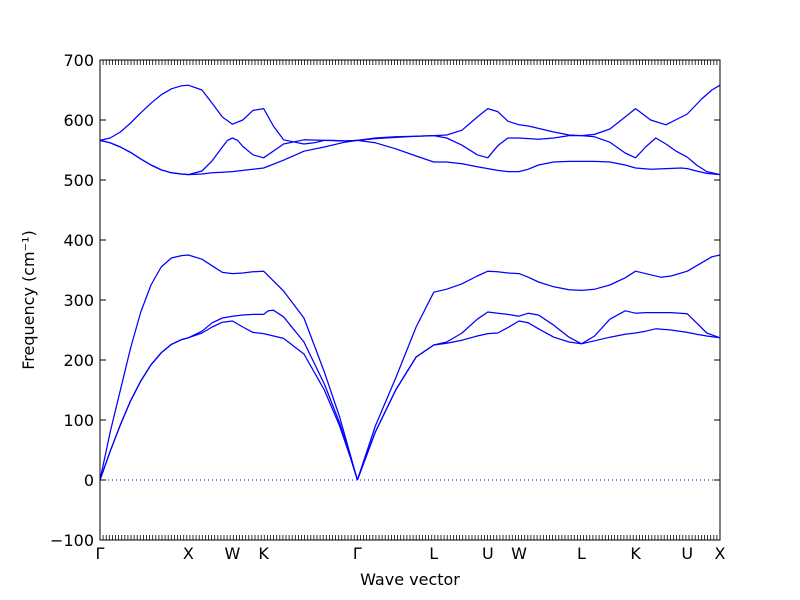 This screenshot has height=600, width=800. I want to click on x-axis-title: Wave vector, so click(410, 579).